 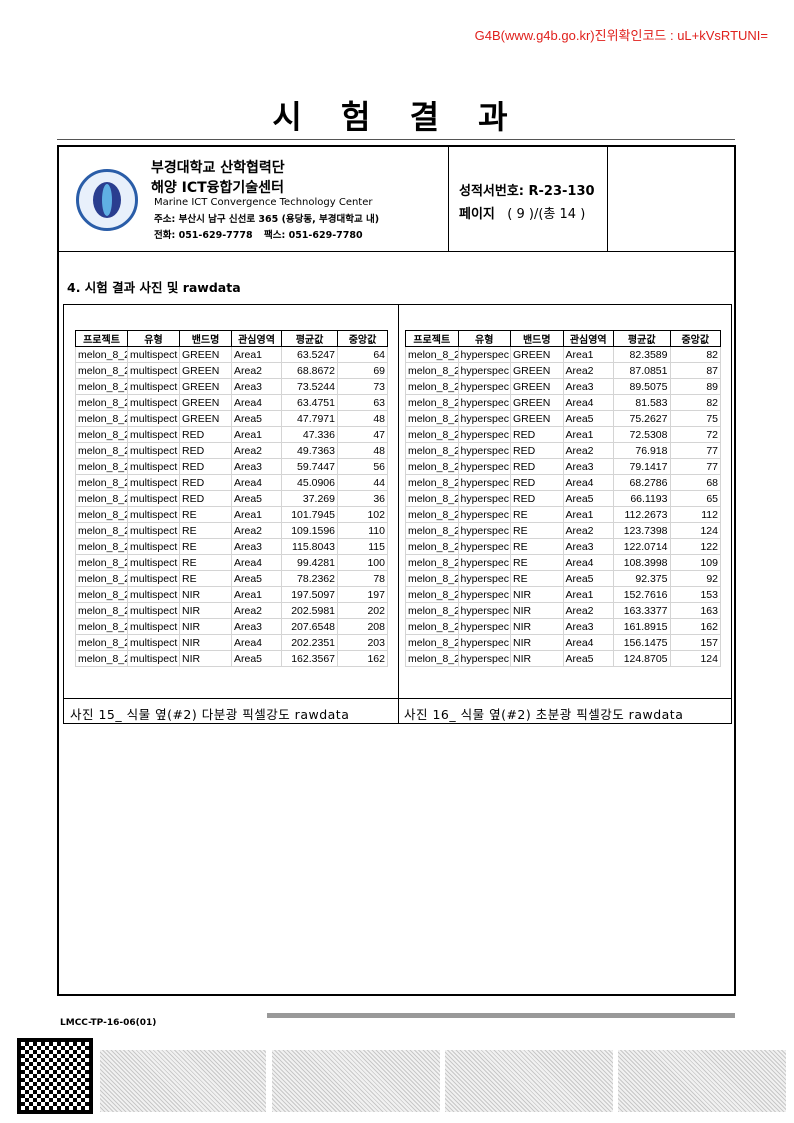 I want to click on table-cell: 163.3377, so click(x=641, y=611).